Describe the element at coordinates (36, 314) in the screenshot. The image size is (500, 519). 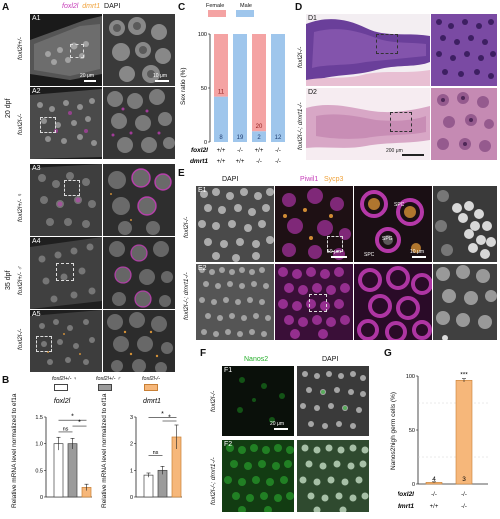
I see `row-a5-tag: A5` at that location.